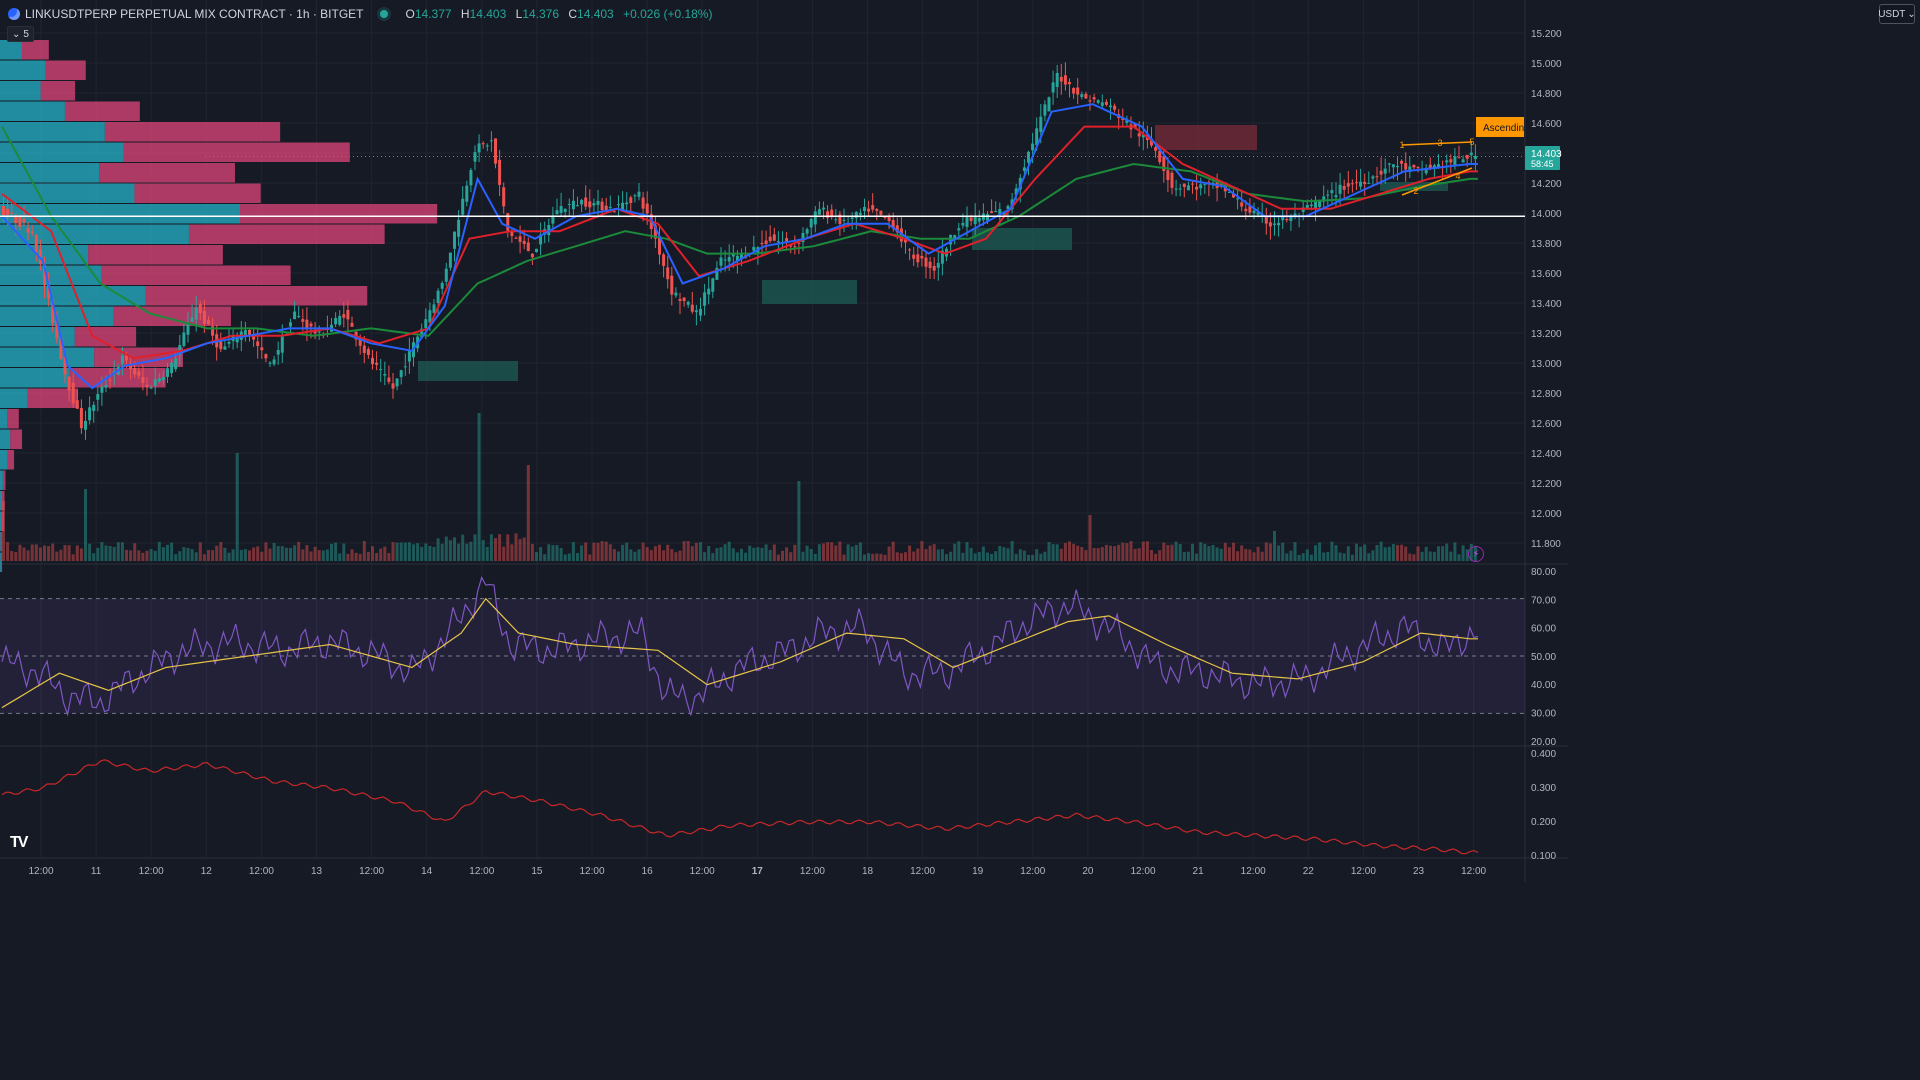 The width and height of the screenshot is (1920, 1080). What do you see at coordinates (207, 871) in the screenshot?
I see `time-axis-label: 12` at bounding box center [207, 871].